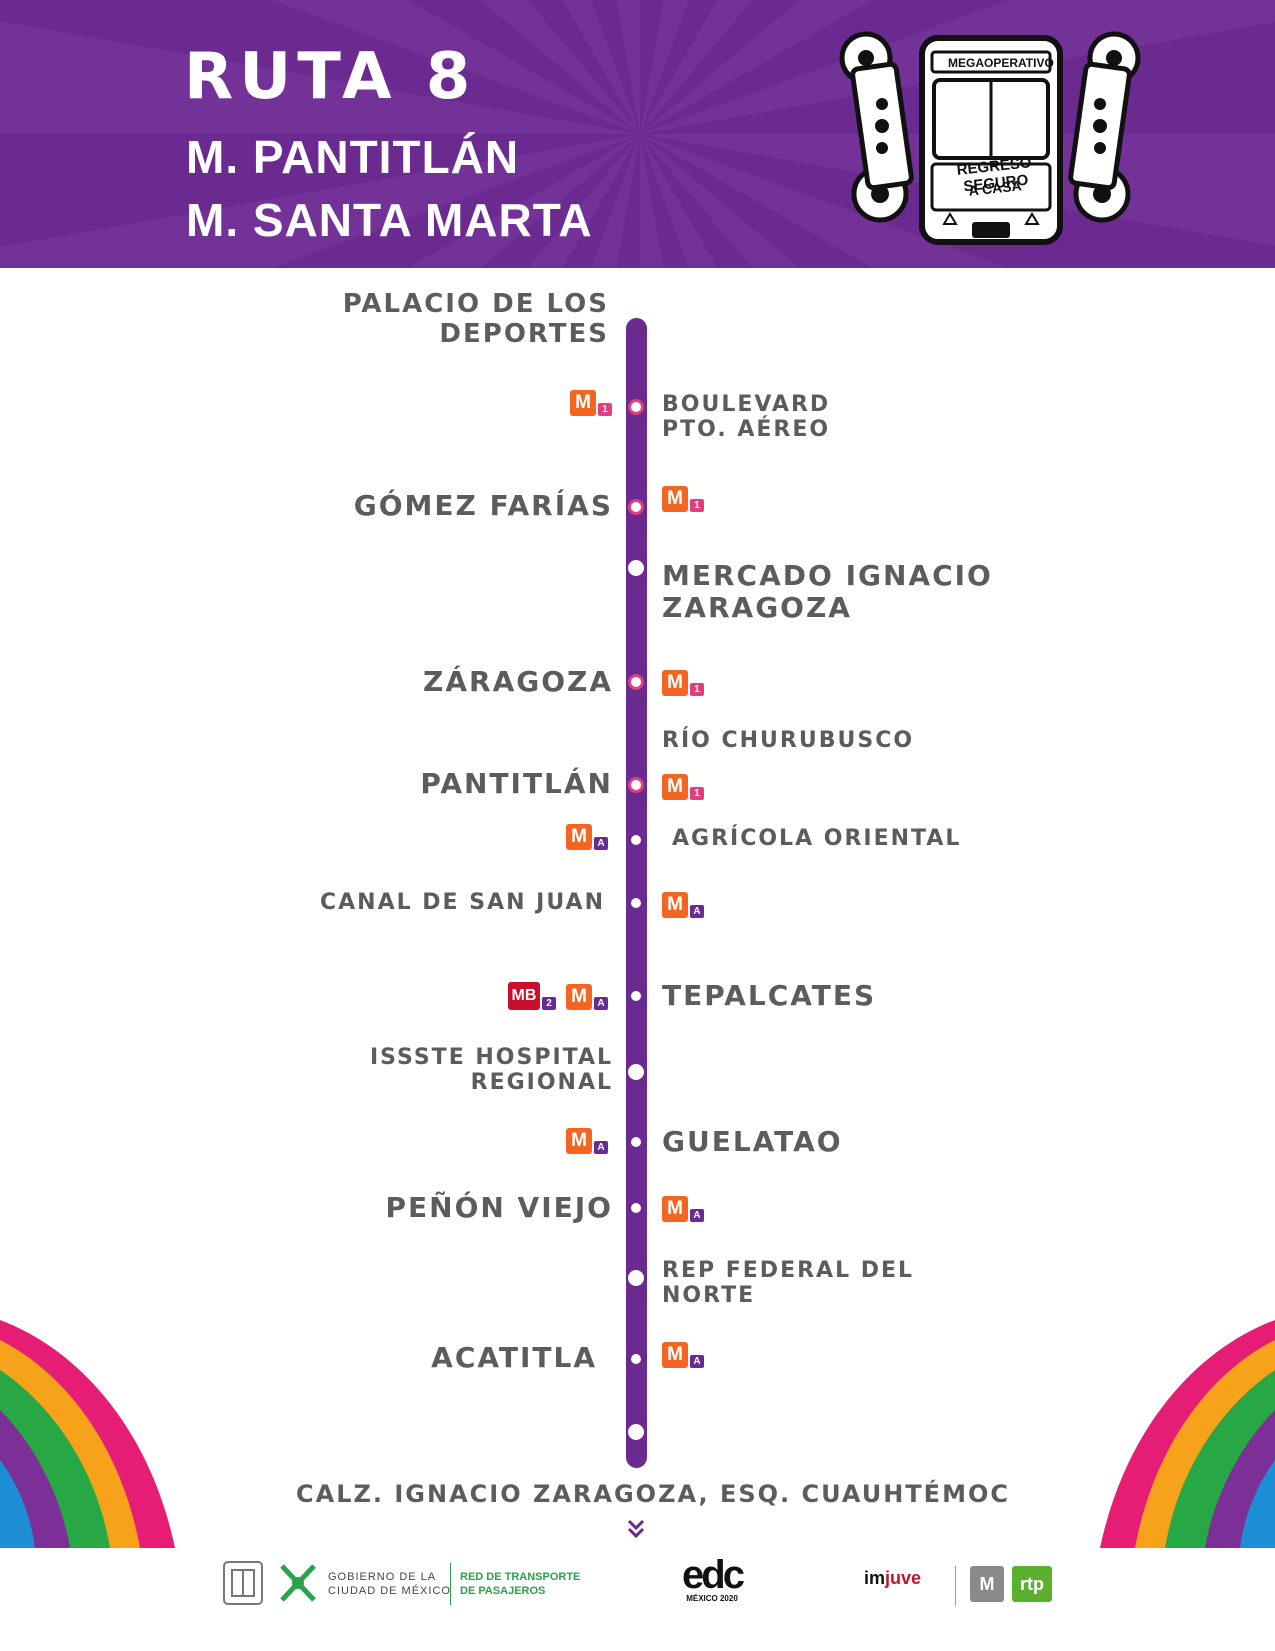 The width and height of the screenshot is (1275, 1651). I want to click on cdmx-shield-icon, so click(243, 1583).